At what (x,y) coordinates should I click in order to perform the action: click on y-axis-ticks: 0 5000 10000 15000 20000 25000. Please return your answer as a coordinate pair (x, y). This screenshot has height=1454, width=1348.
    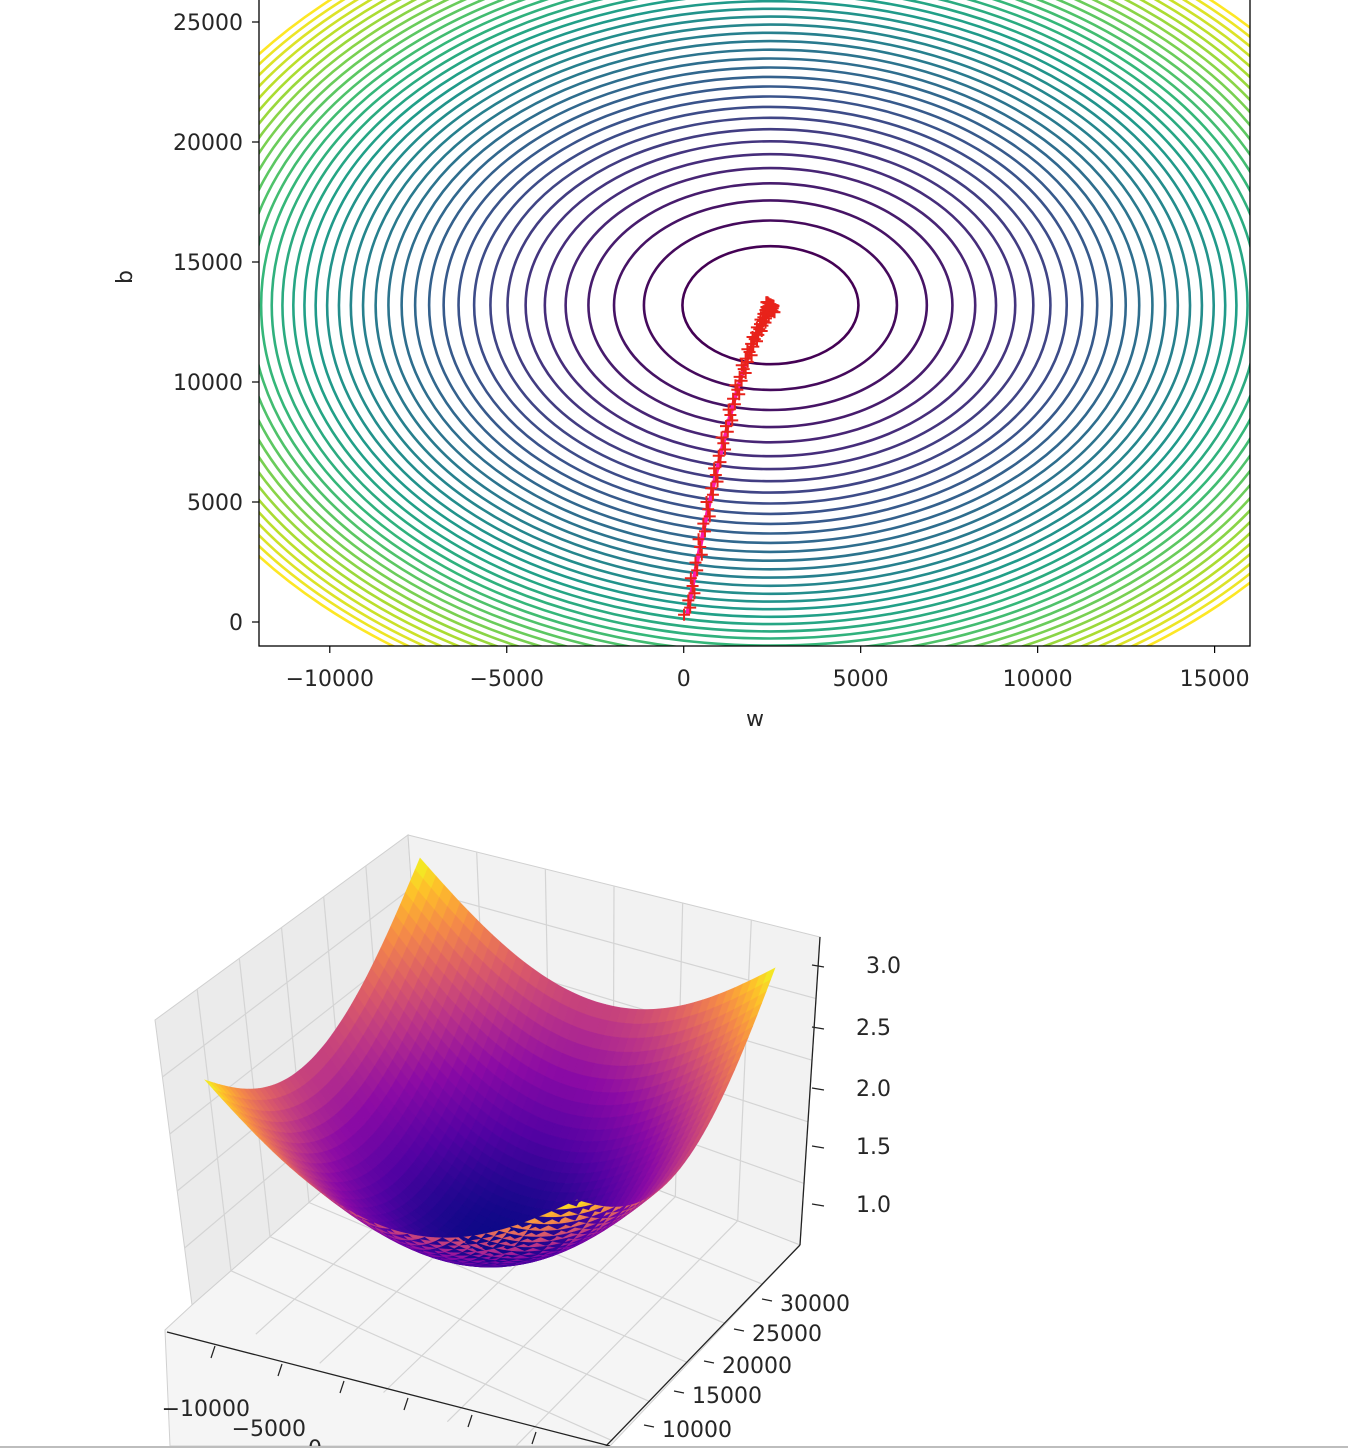
    Looking at the image, I should click on (216, 323).